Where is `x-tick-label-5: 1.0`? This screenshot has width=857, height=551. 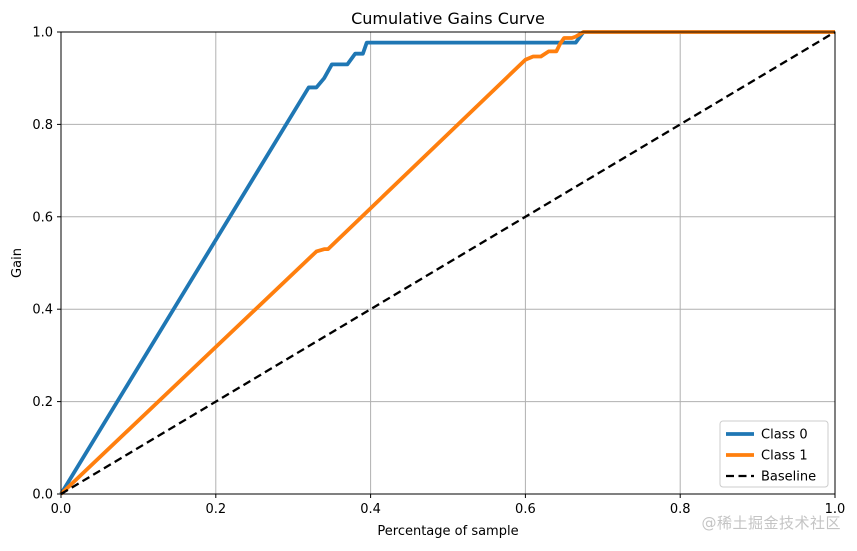
x-tick-label-5: 1.0 is located at coordinates (835, 509).